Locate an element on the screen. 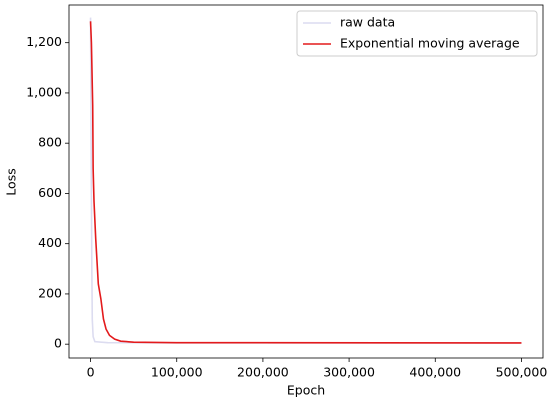 The width and height of the screenshot is (550, 404). legend-label: Exponential moving average is located at coordinates (430, 43).